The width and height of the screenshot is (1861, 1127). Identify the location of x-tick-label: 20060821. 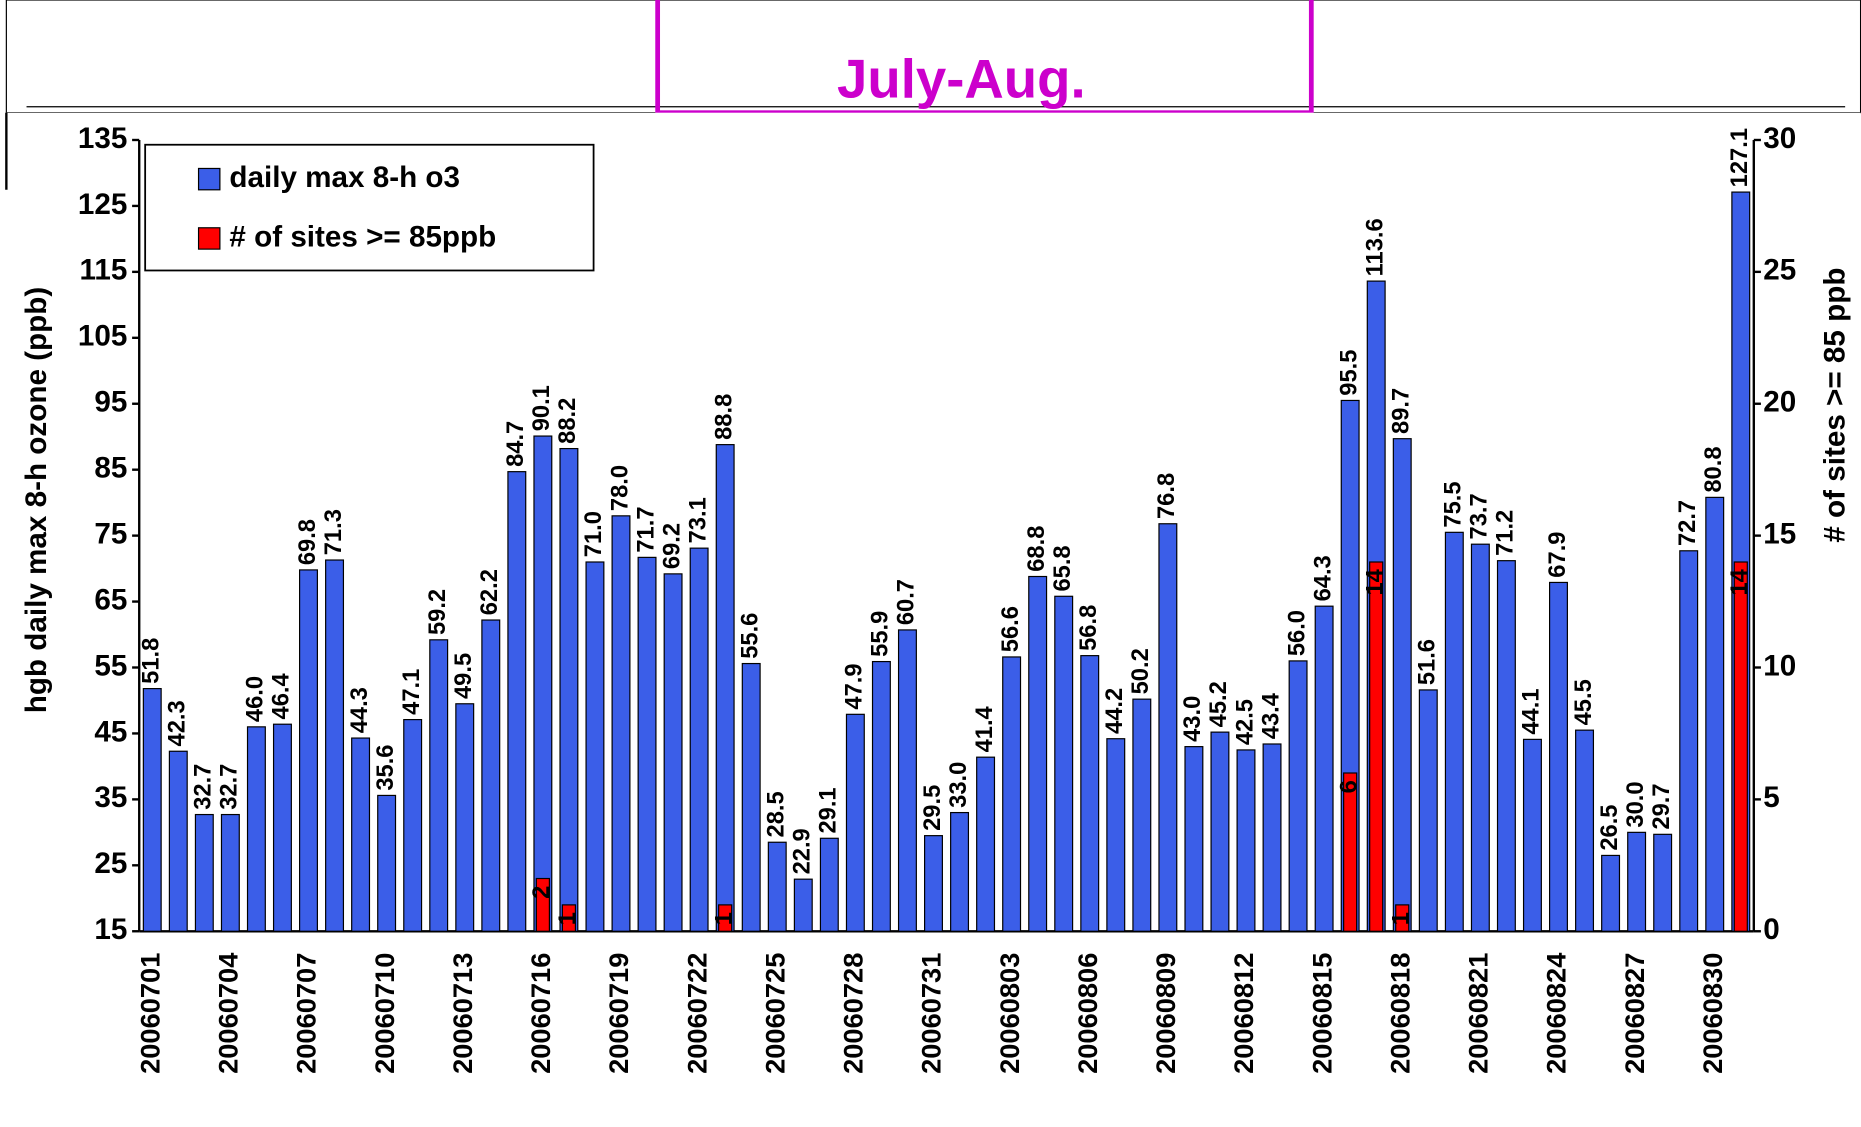
(1478, 1013).